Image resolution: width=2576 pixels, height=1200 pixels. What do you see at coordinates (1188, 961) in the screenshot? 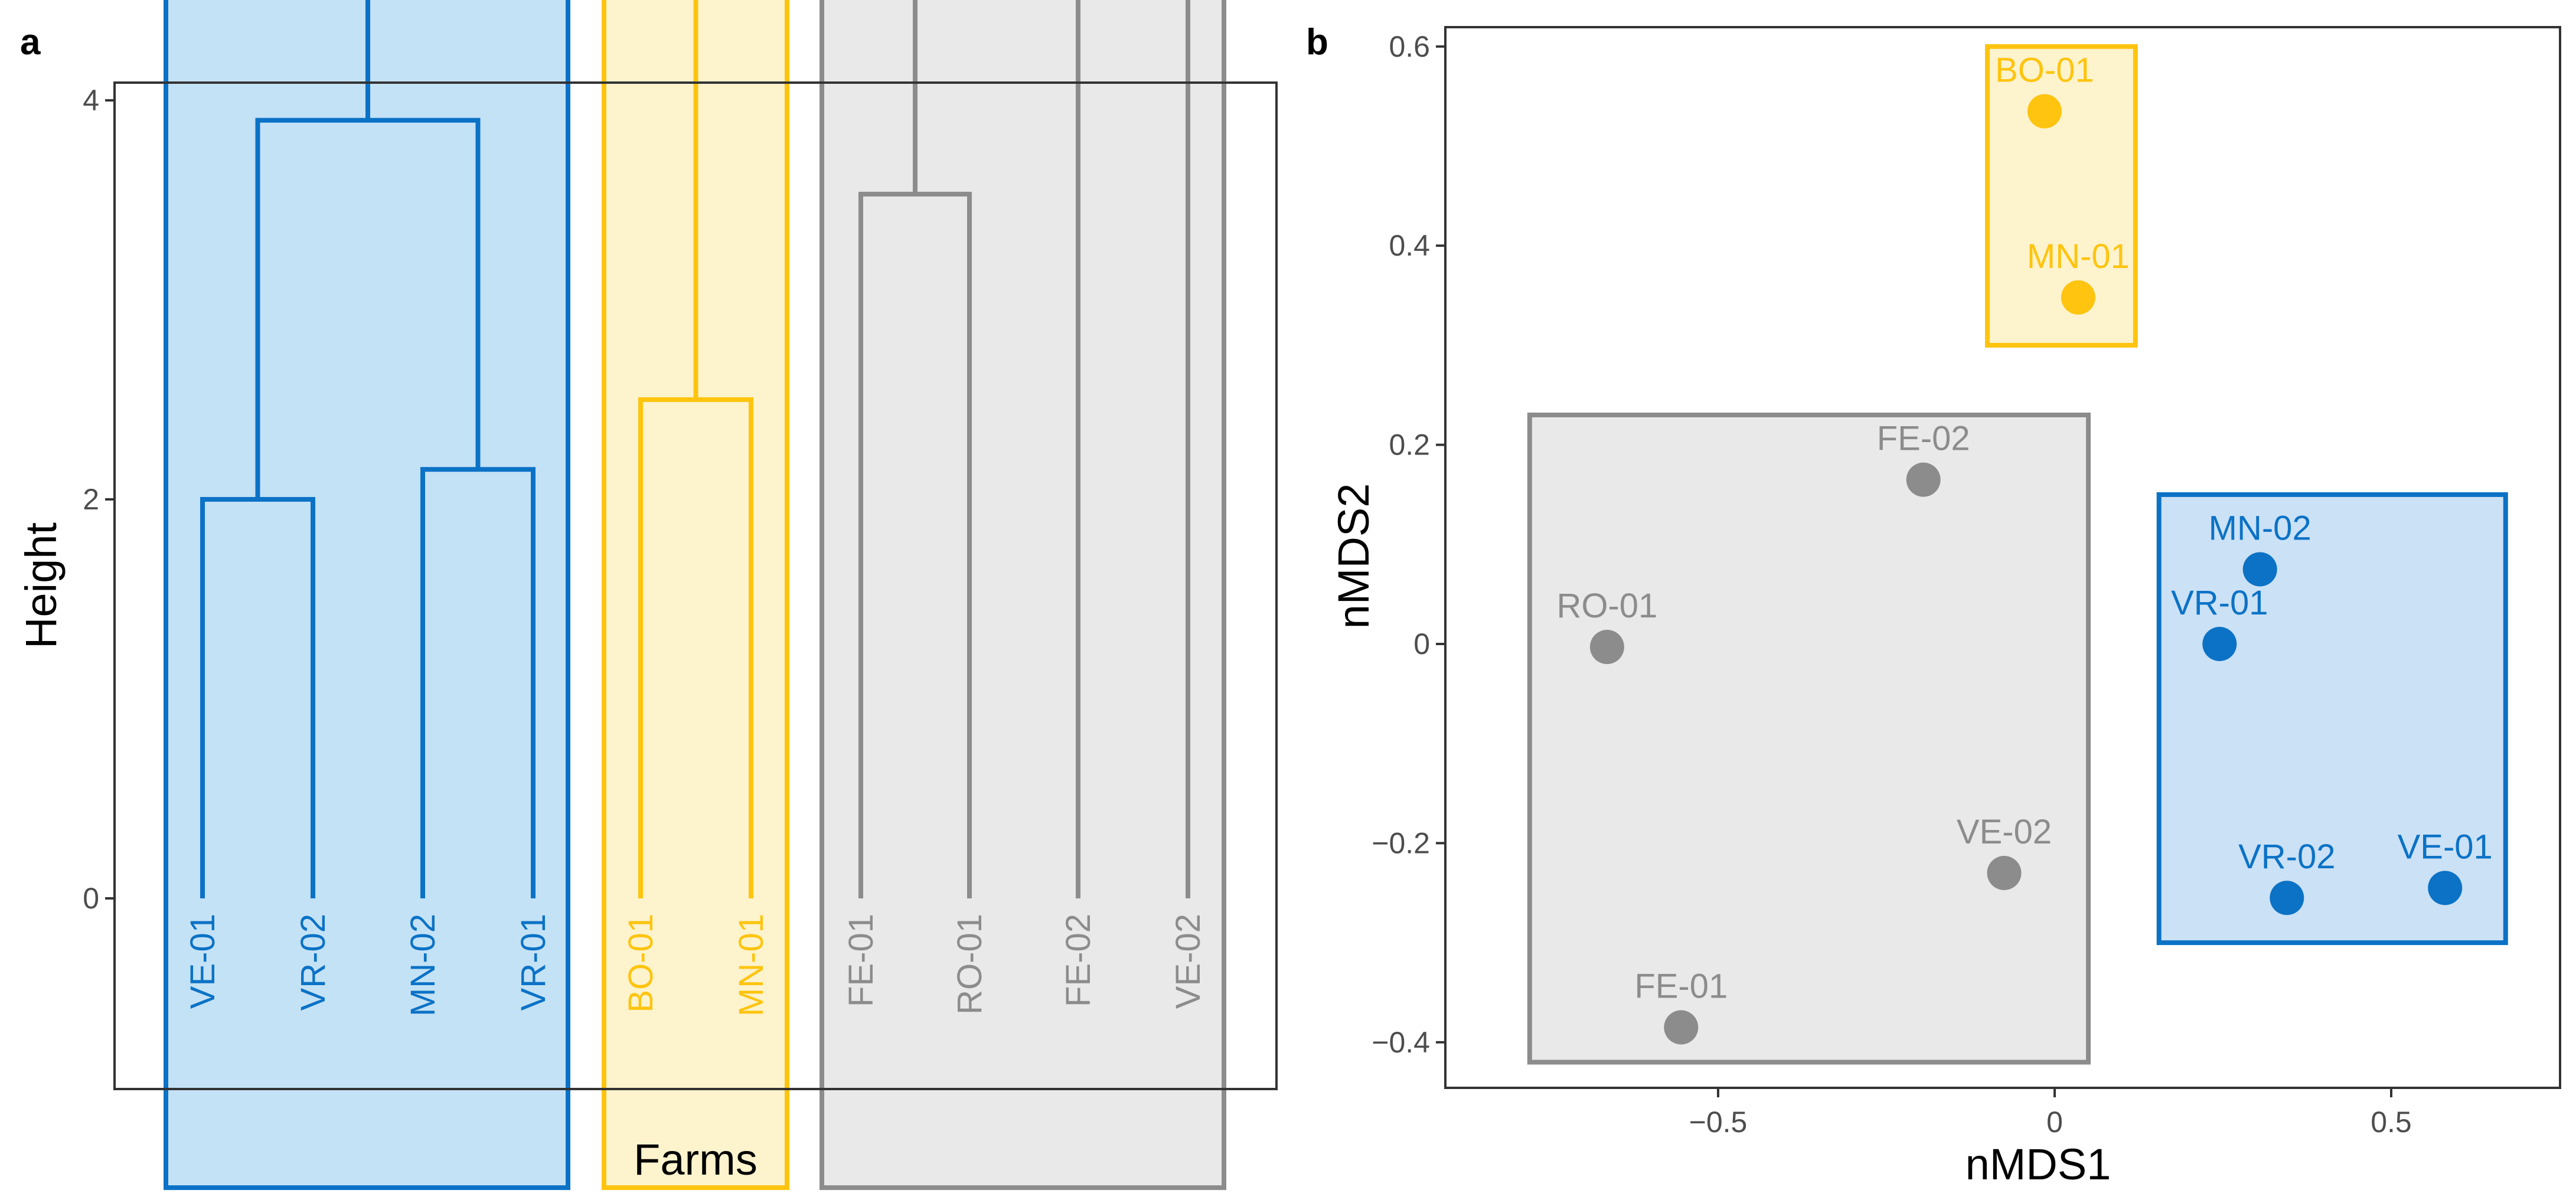
I see `a-leaf-label: VE-02` at bounding box center [1188, 961].